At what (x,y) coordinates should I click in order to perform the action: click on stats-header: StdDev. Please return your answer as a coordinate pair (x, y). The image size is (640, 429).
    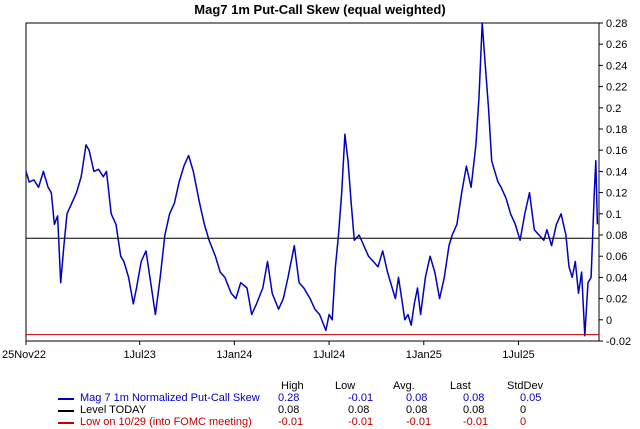
    Looking at the image, I should click on (525, 386).